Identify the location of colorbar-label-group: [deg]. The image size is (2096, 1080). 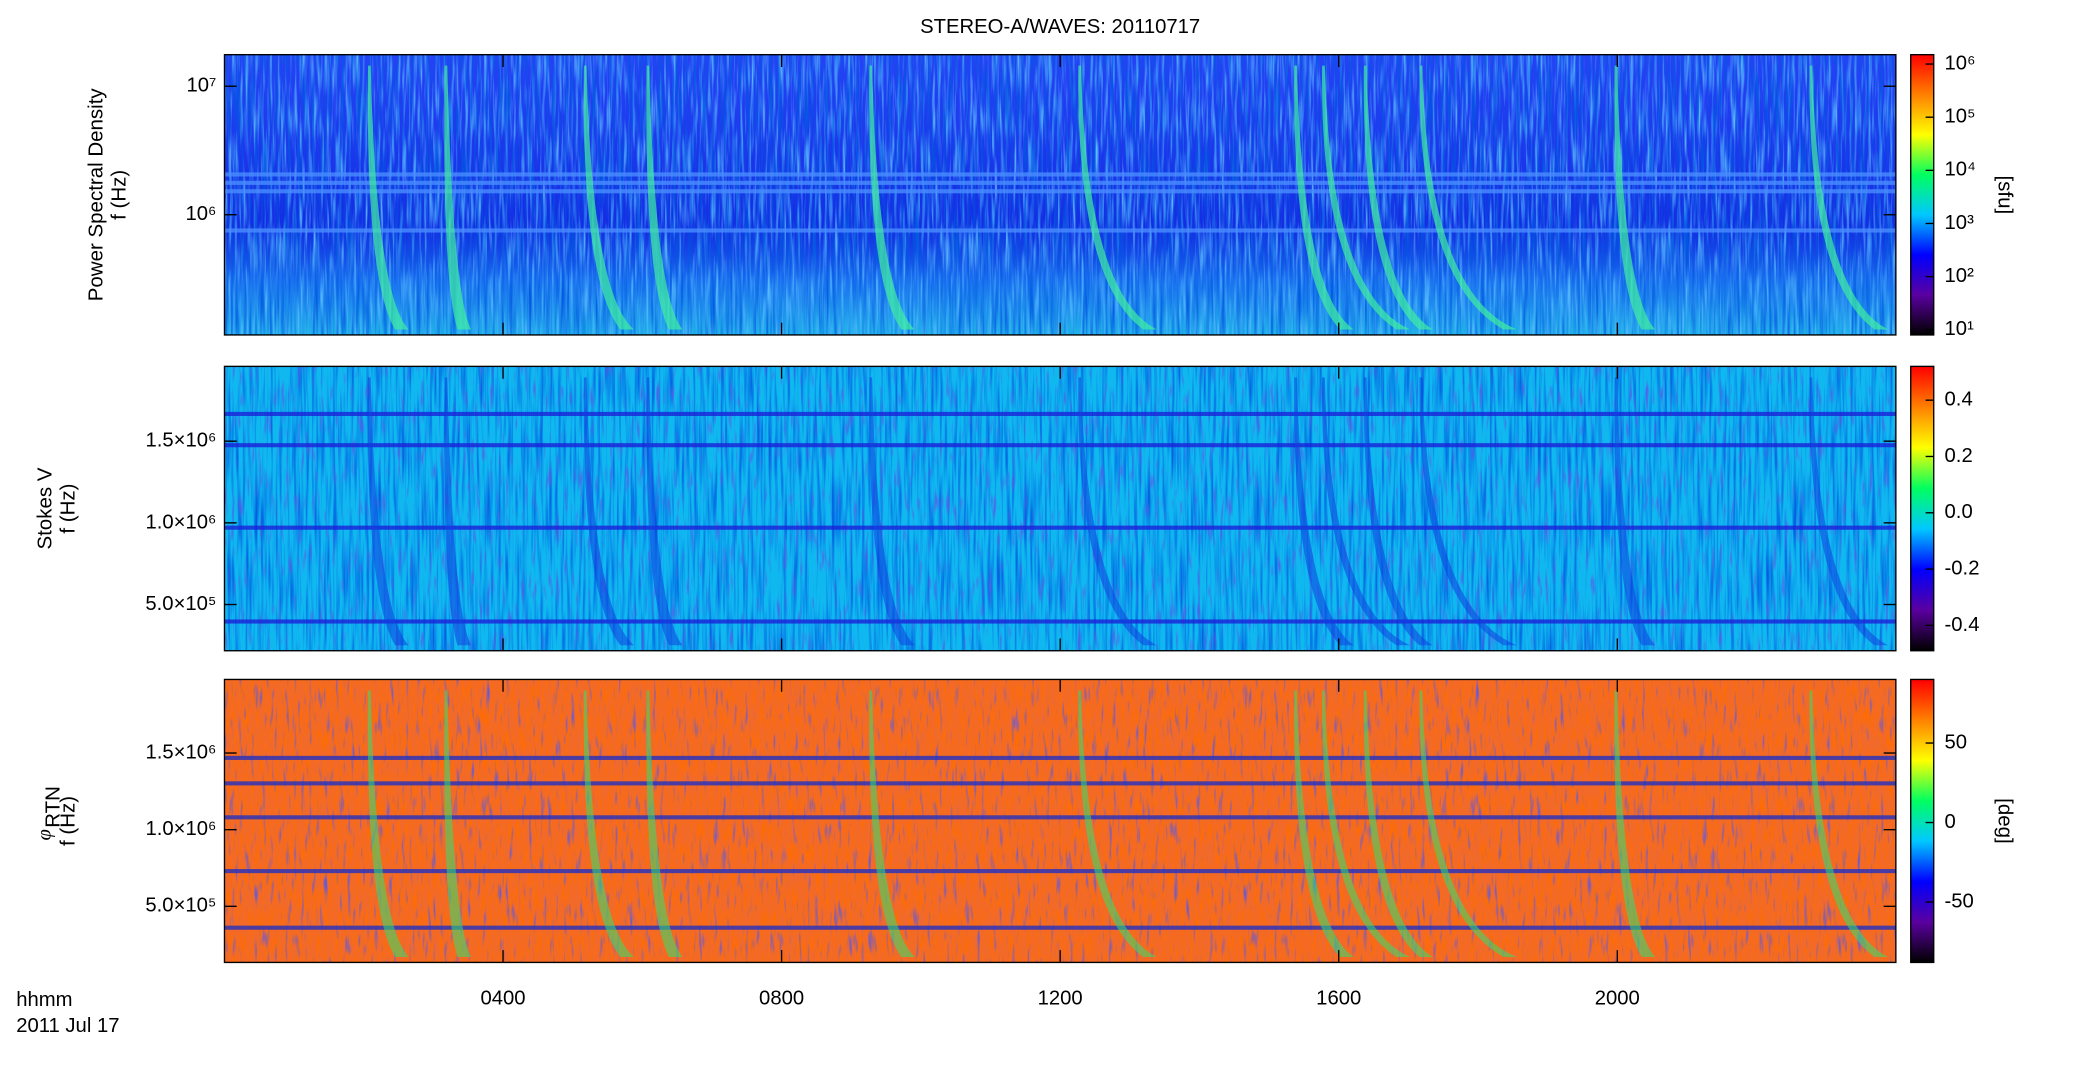
(2005, 821).